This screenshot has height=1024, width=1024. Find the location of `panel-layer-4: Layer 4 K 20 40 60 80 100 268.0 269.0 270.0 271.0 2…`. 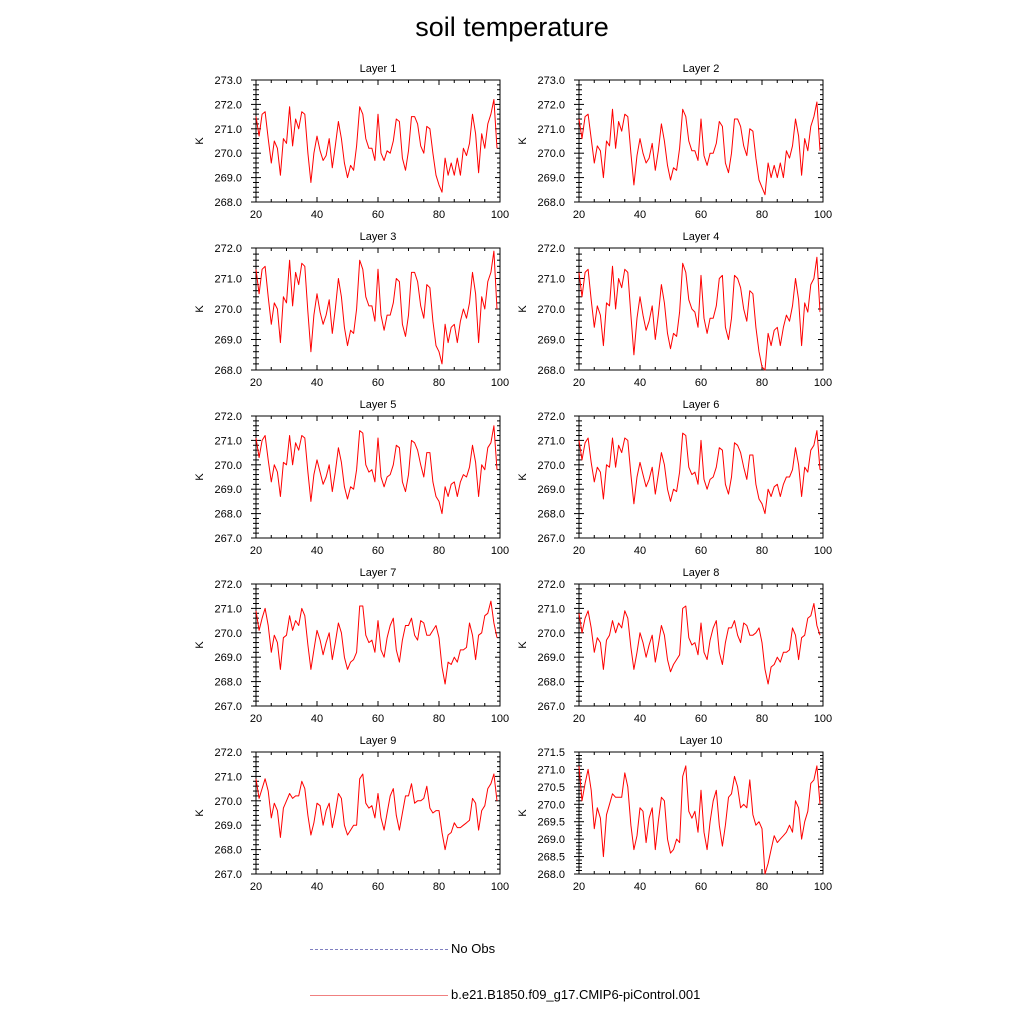

panel-layer-4: Layer 4 K 20 40 60 80 100 268.0 269.0 270.0 271.0 2… is located at coordinates (674, 310).